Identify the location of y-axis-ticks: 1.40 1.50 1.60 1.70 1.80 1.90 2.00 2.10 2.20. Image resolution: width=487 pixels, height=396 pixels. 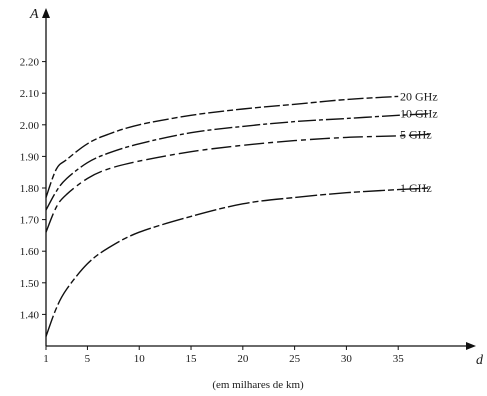
(33, 189).